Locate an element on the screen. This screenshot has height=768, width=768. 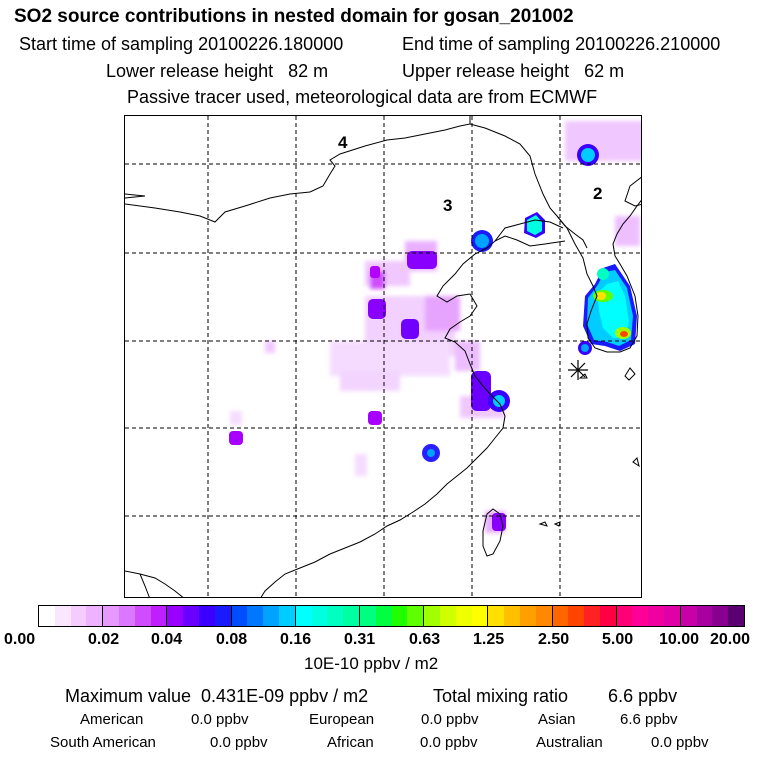
colorbar-tick: 5.00 is located at coordinates (618, 639).